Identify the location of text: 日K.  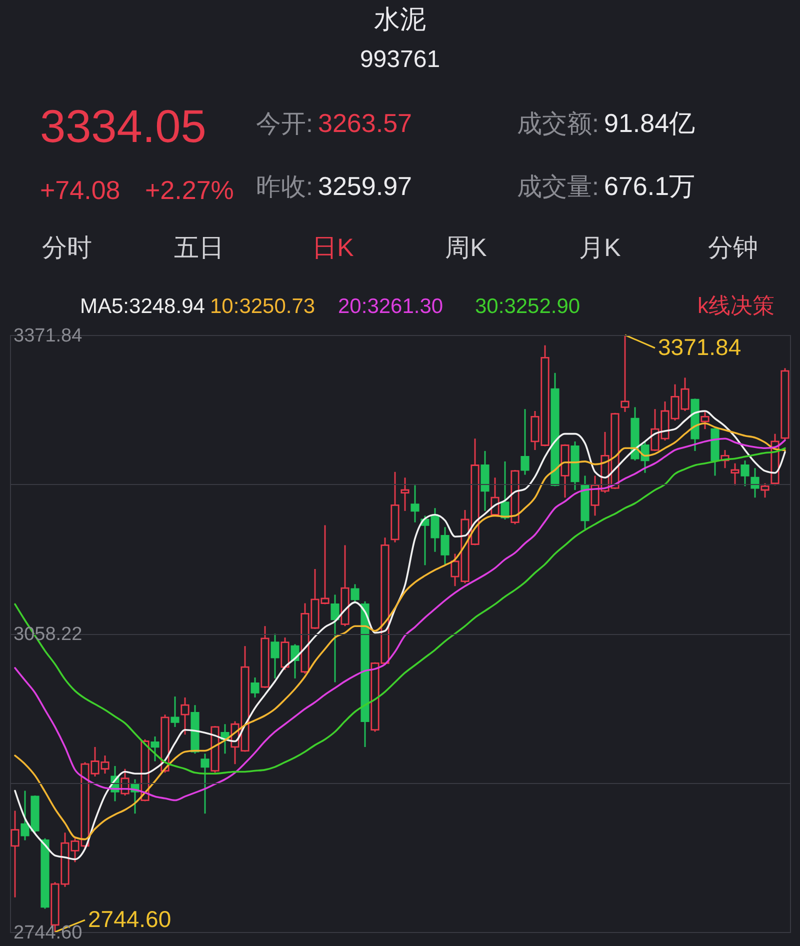
(333, 248).